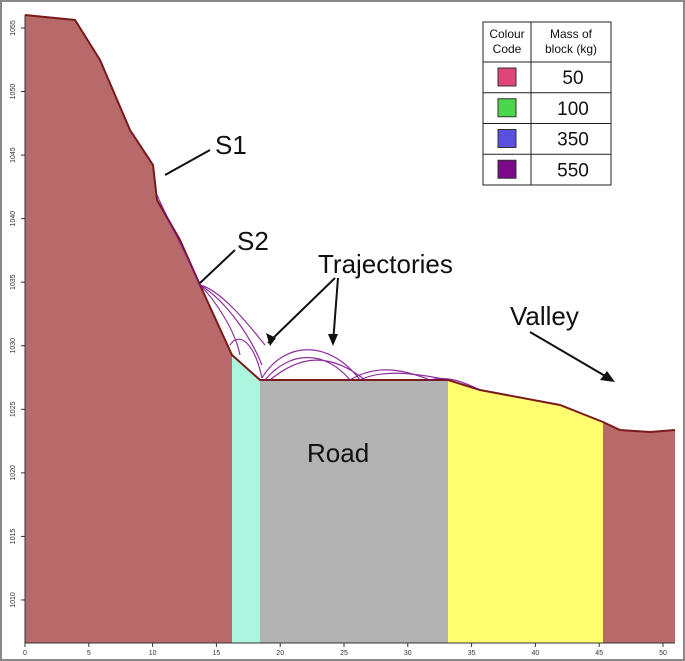  Describe the element at coordinates (573, 170) in the screenshot. I see `legend-mass: 550` at that location.